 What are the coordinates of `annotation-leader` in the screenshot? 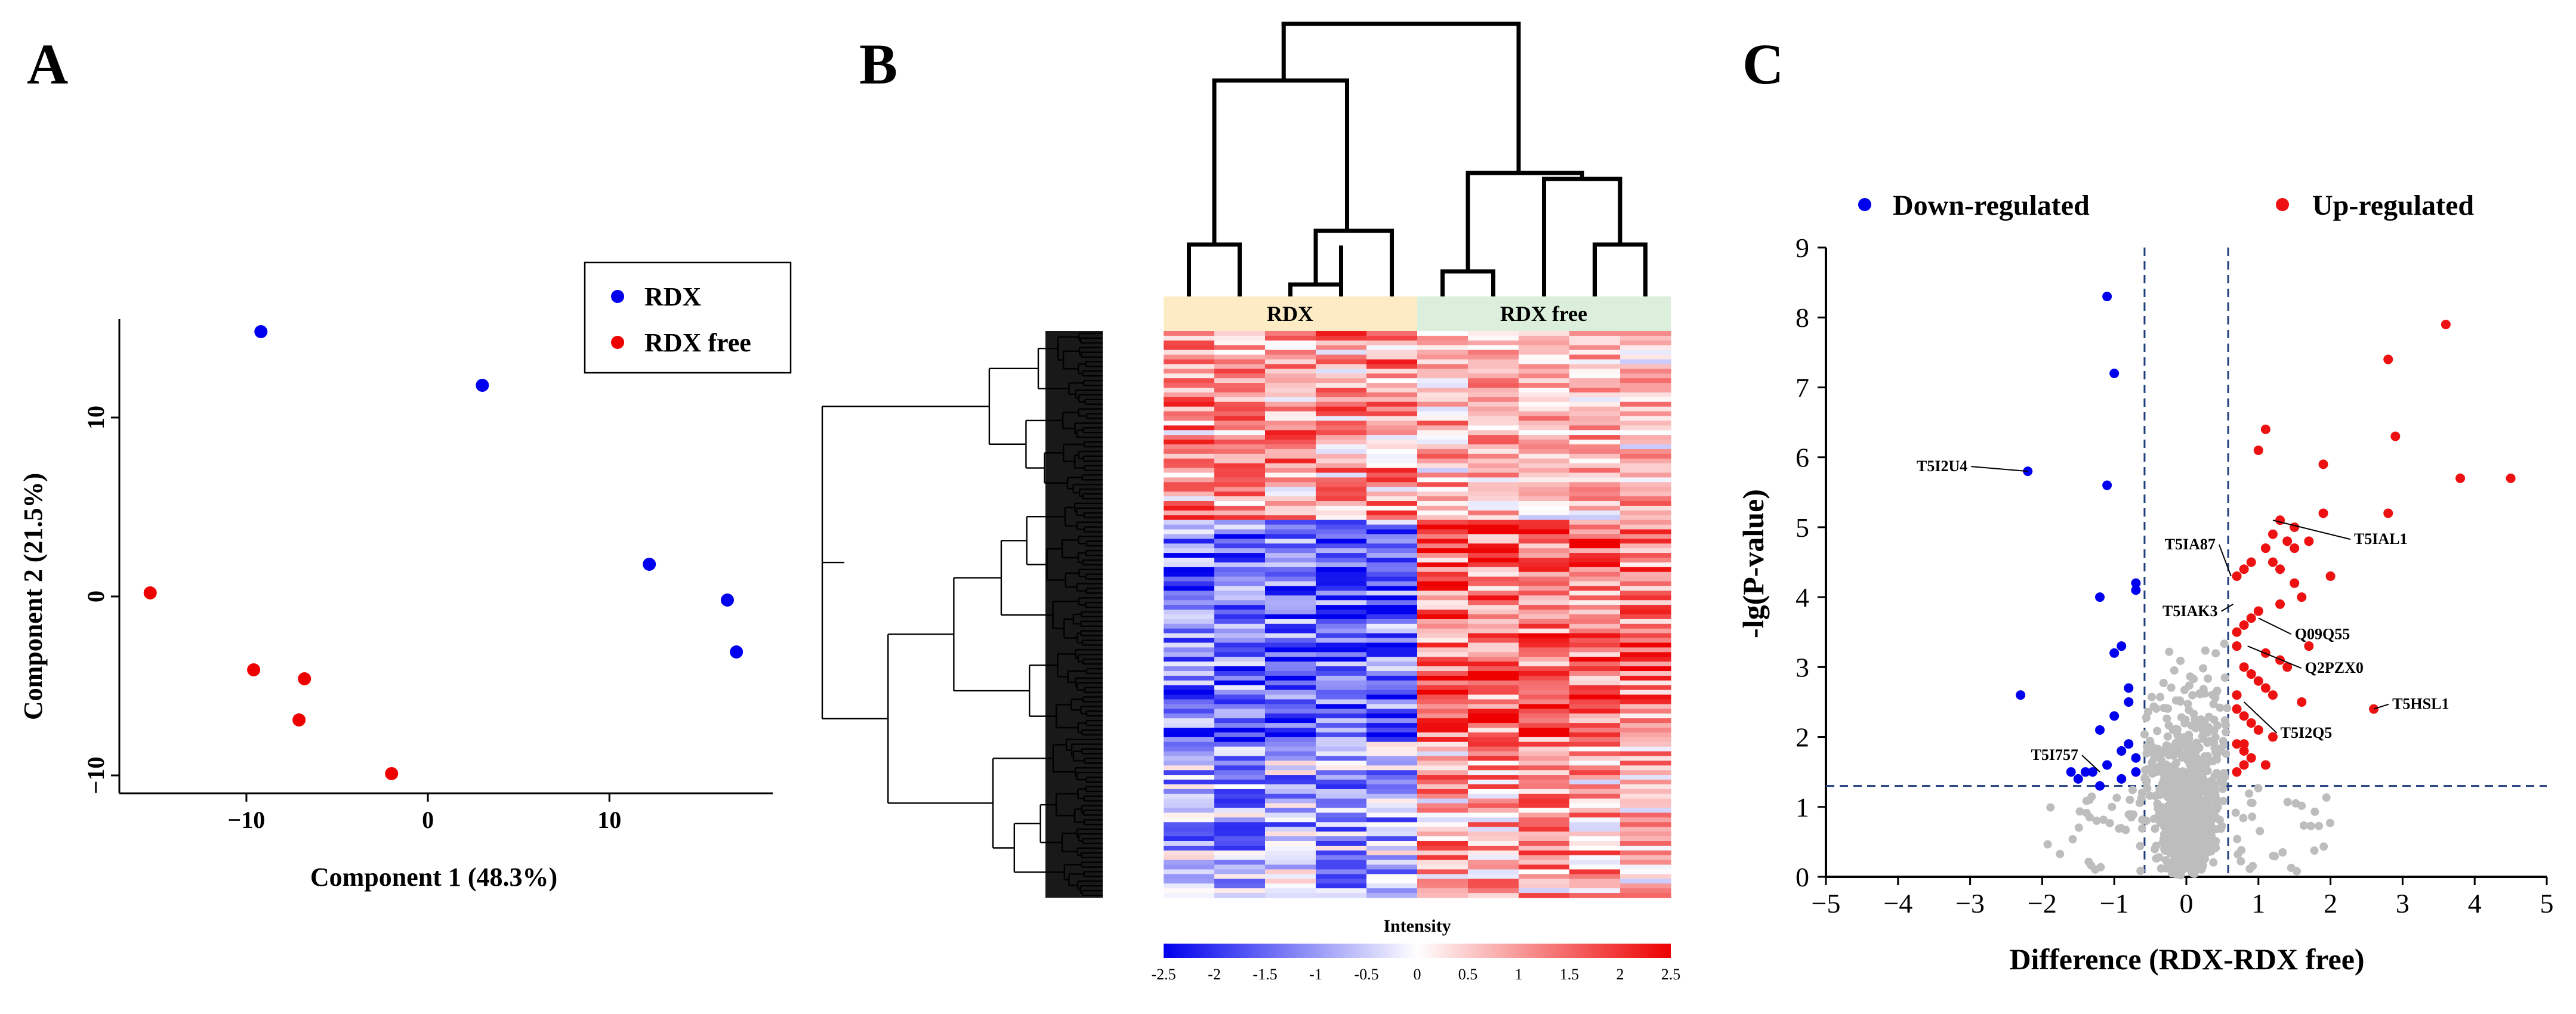 It's located at (2381, 706).